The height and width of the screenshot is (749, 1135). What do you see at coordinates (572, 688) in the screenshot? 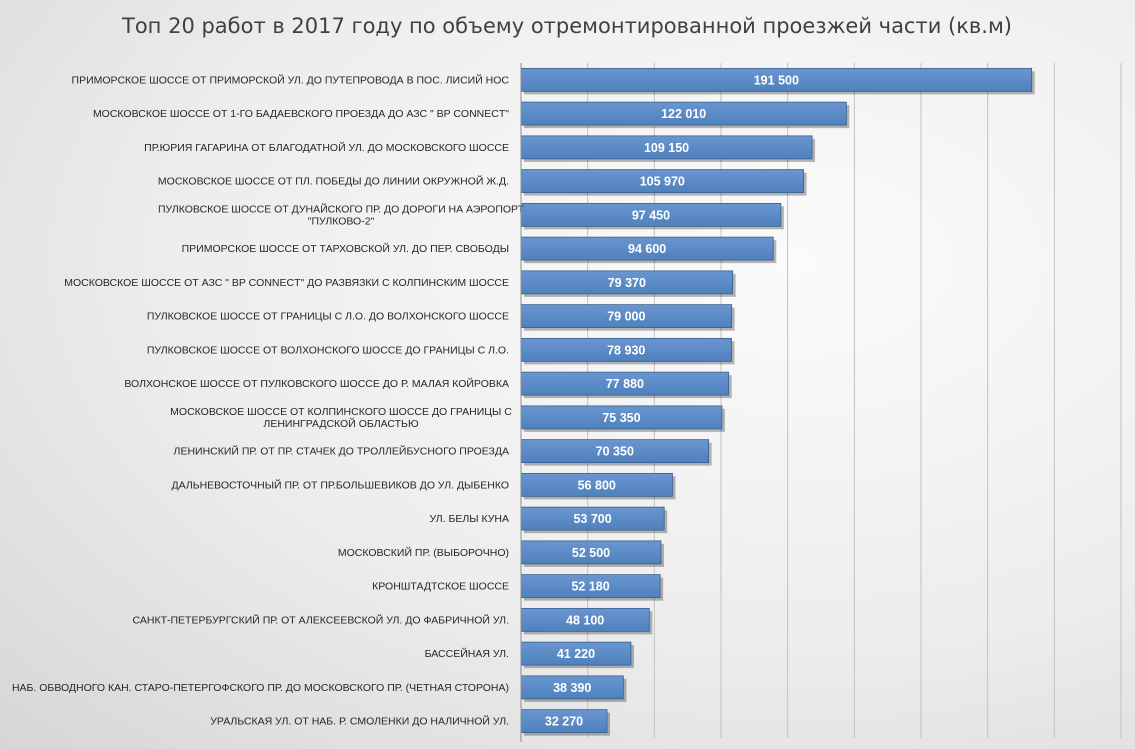
I see `data-label: 38 390` at bounding box center [572, 688].